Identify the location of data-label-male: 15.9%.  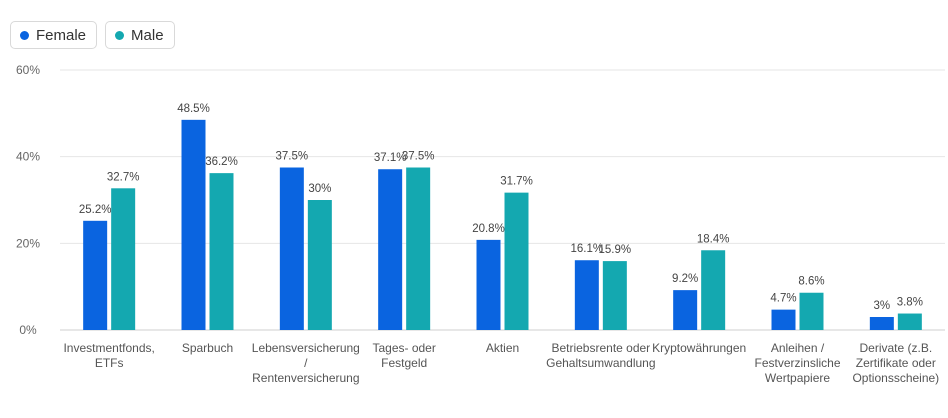
(615, 250).